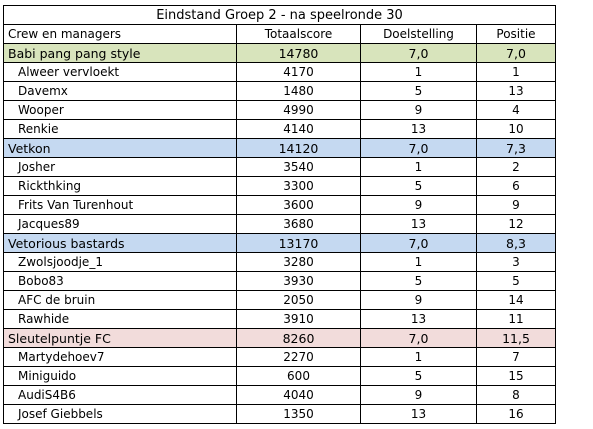 The height and width of the screenshot is (429, 593). Describe the element at coordinates (298, 53) in the screenshot. I see `team-score: 14780` at that location.